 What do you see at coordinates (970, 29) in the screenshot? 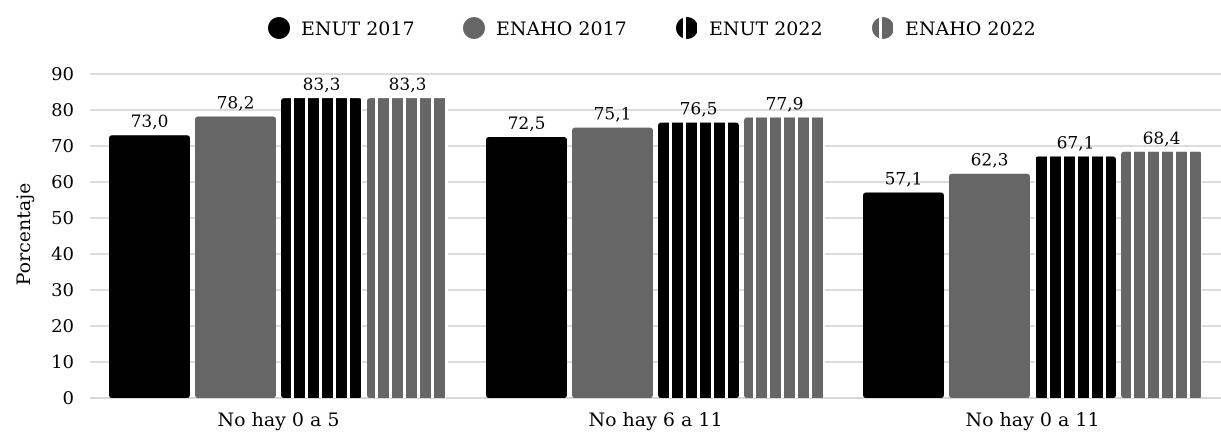
I see `legend-label: ENAHO 2022` at bounding box center [970, 29].